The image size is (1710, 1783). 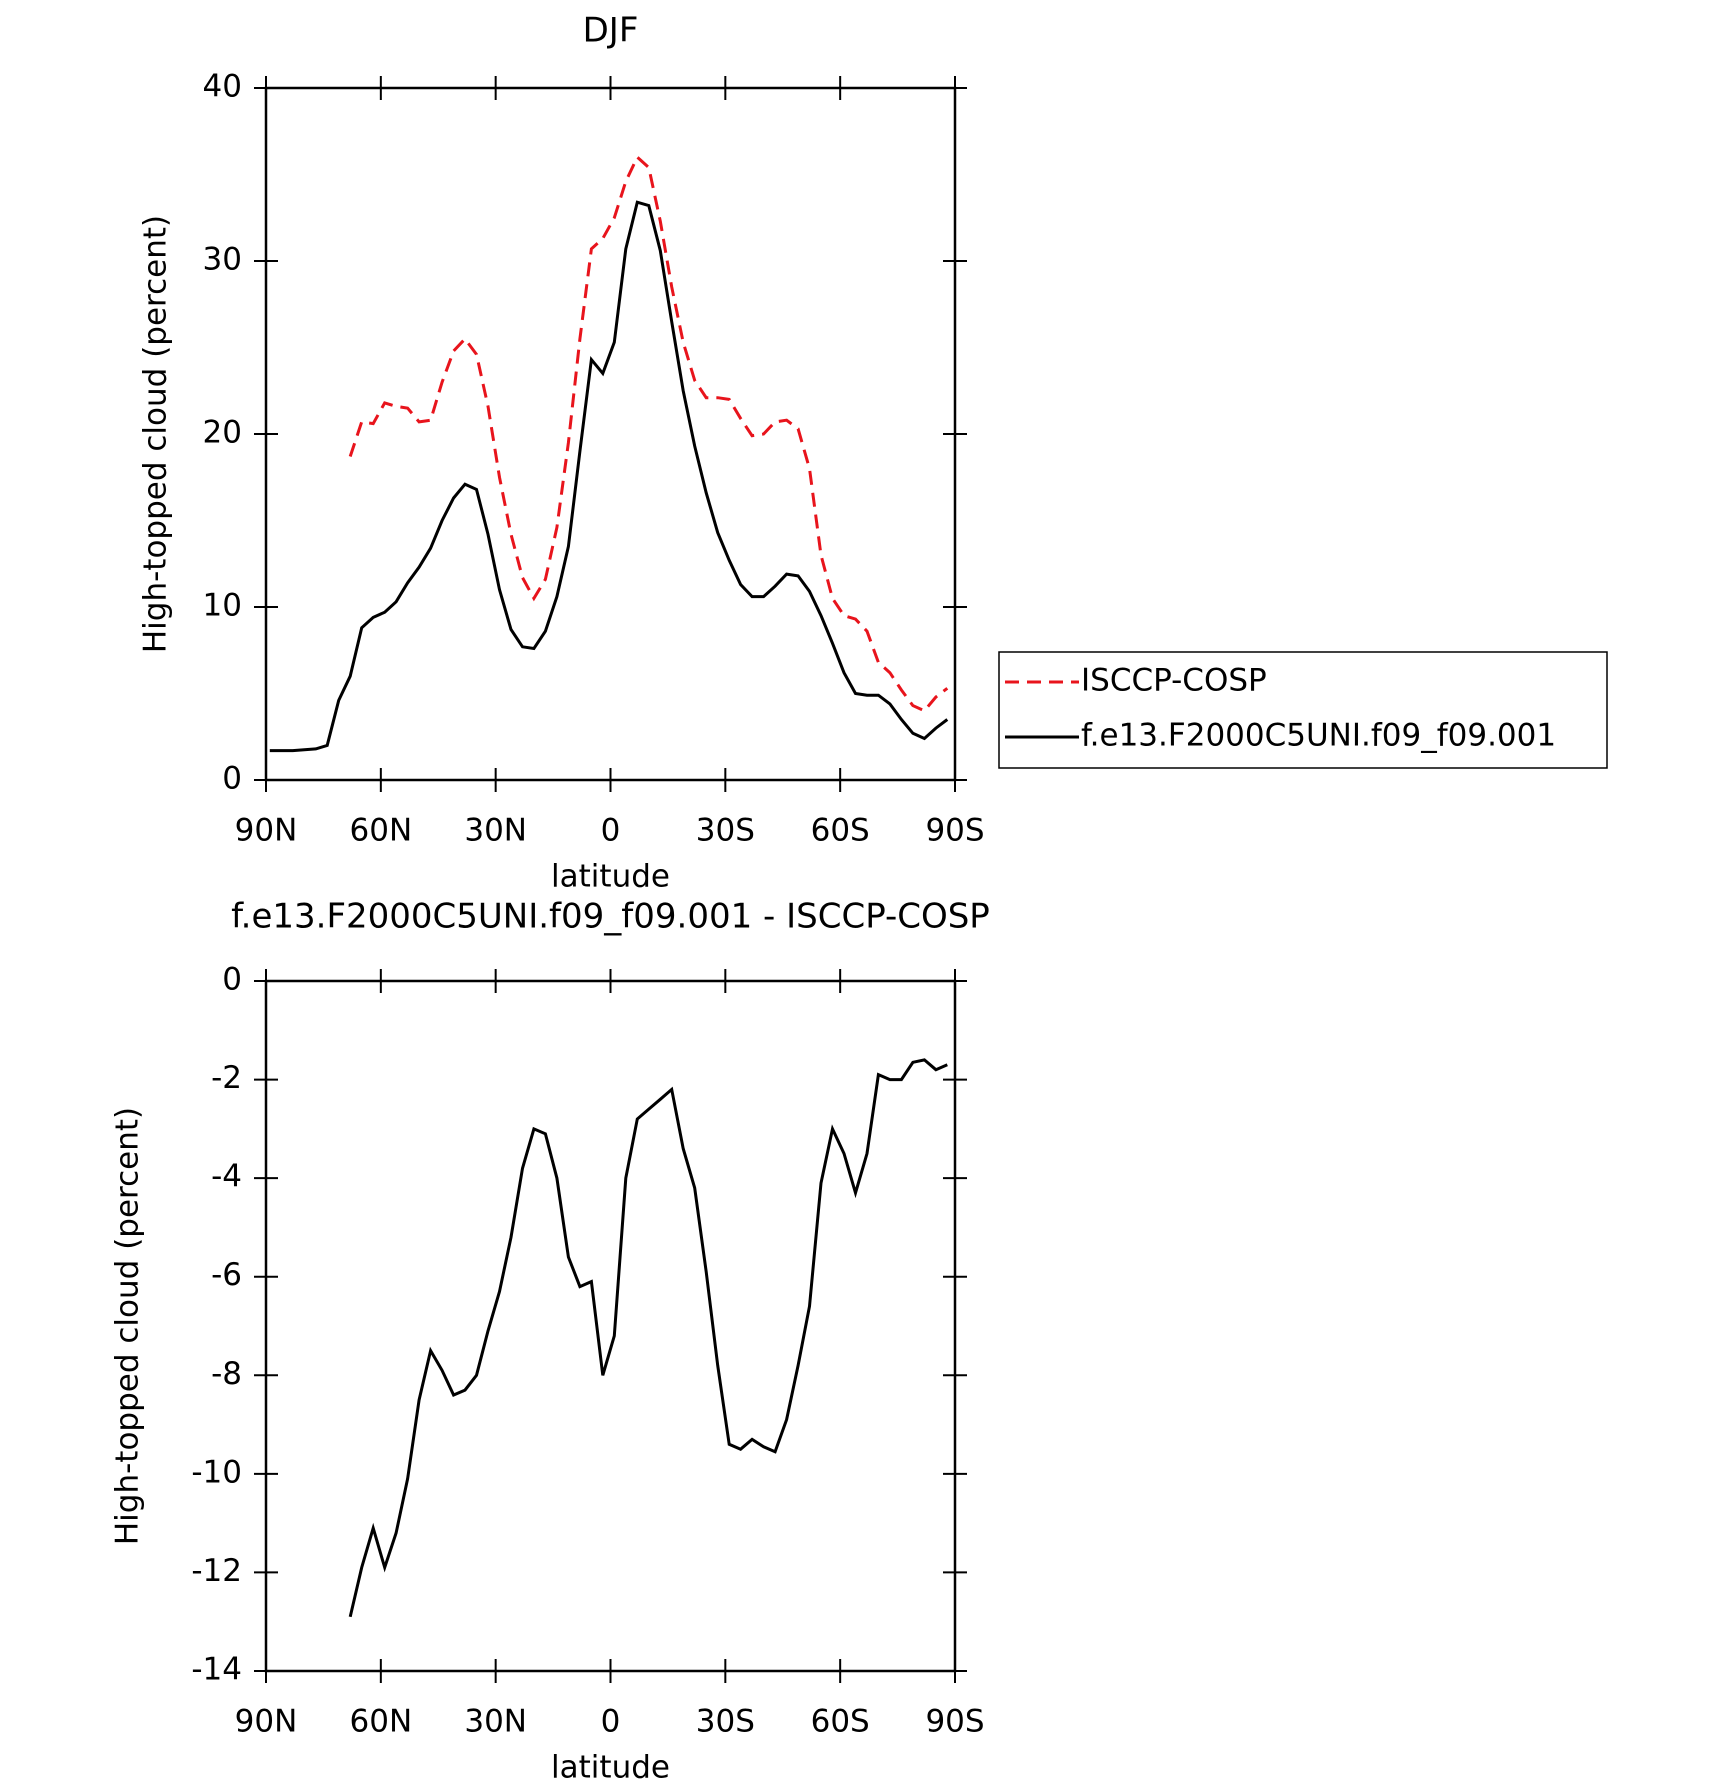 I want to click on y-tick-label: -12, so click(x=216, y=1571).